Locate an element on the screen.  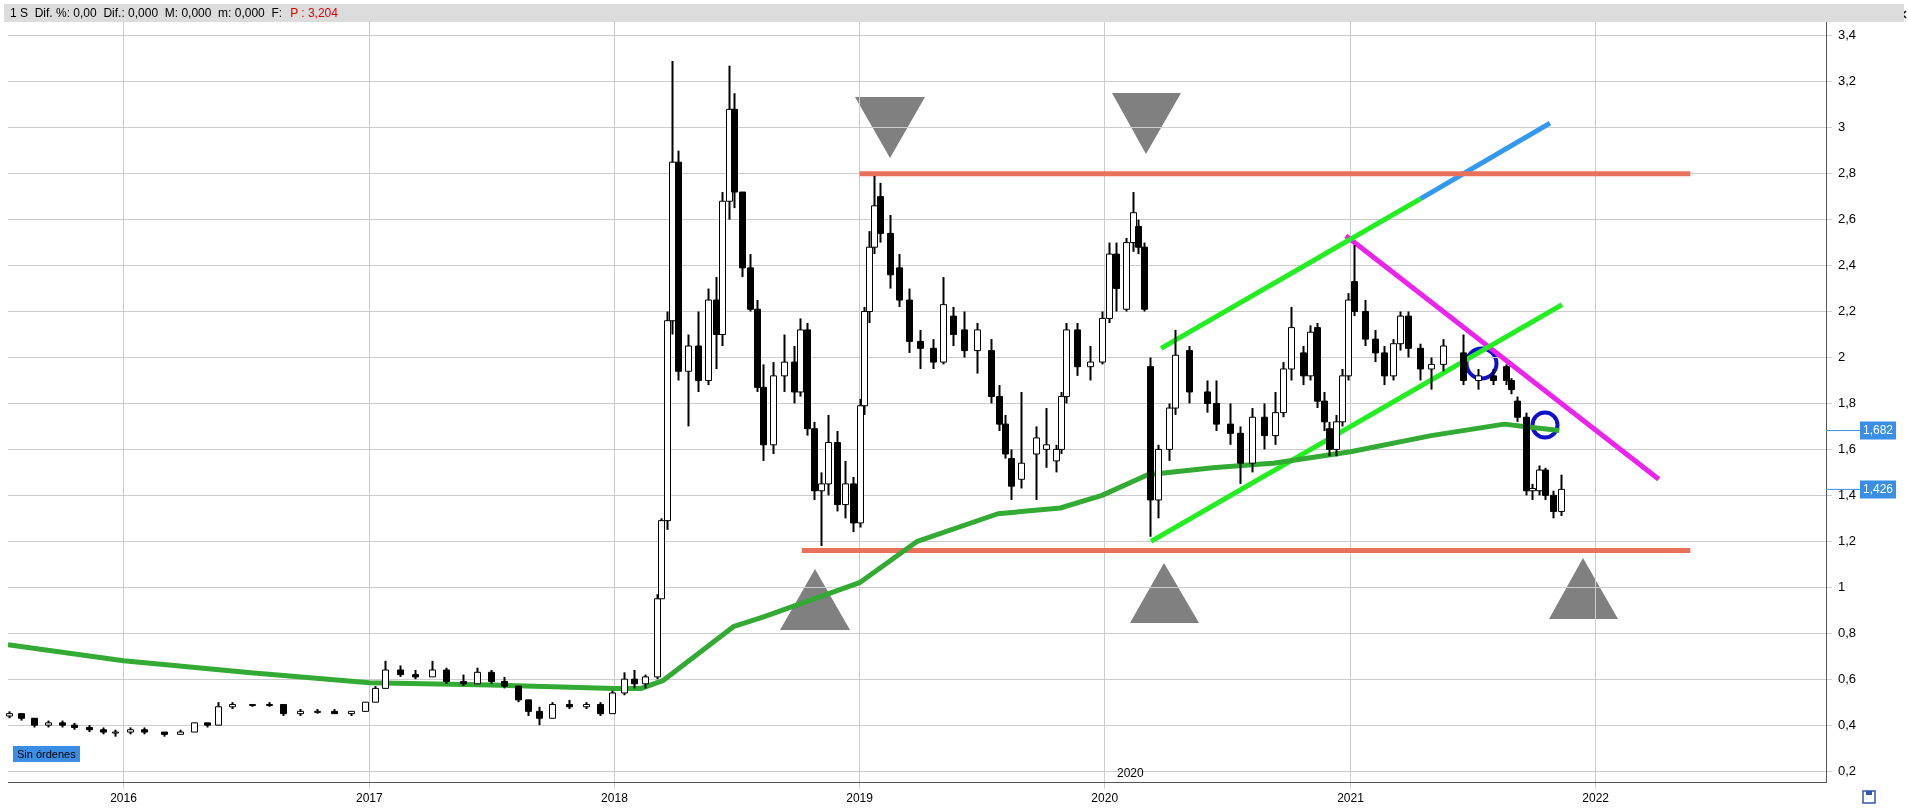
ref-line-label: 1,682 is located at coordinates (1878, 429).